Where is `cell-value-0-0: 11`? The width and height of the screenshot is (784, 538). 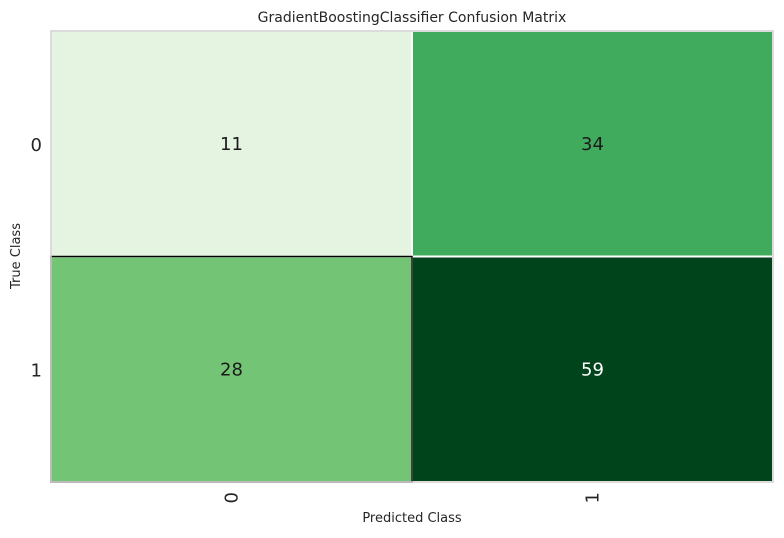 cell-value-0-0: 11 is located at coordinates (231, 144).